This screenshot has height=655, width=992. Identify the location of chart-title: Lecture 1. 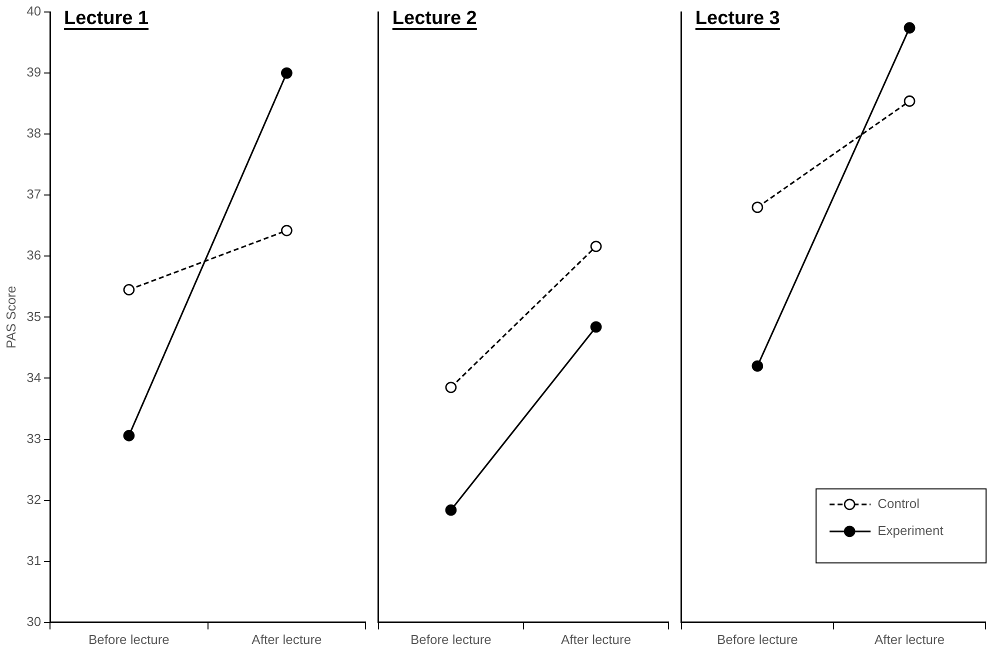
(106, 19).